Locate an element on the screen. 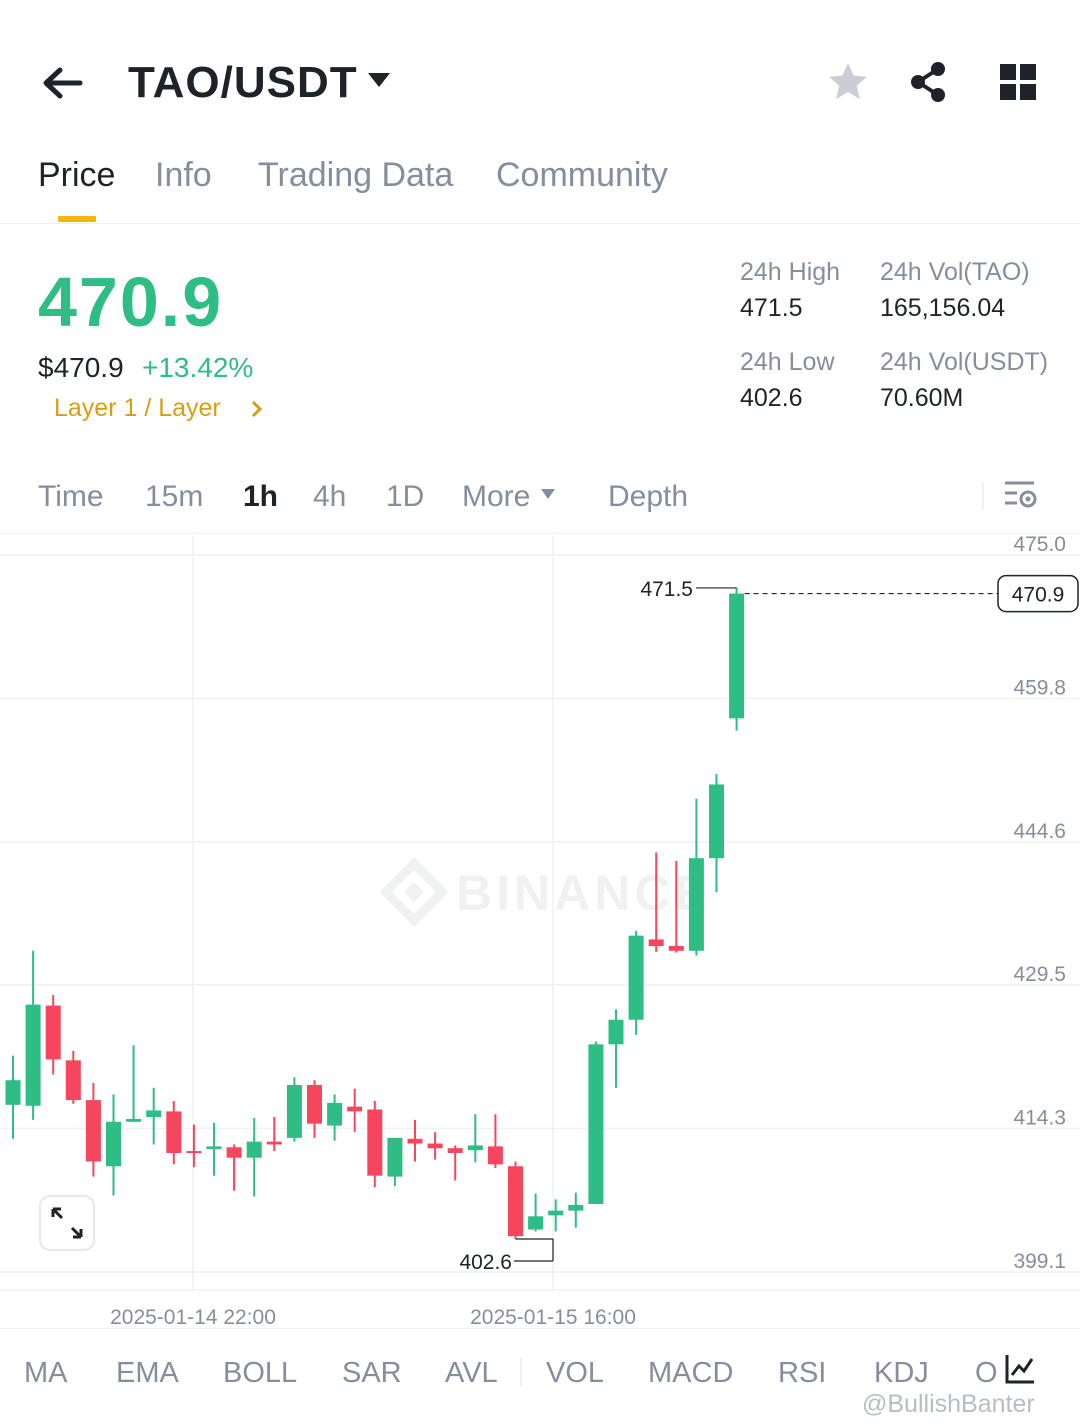 Image resolution: width=1080 pixels, height=1427 pixels. expand-button is located at coordinates (67, 1223).